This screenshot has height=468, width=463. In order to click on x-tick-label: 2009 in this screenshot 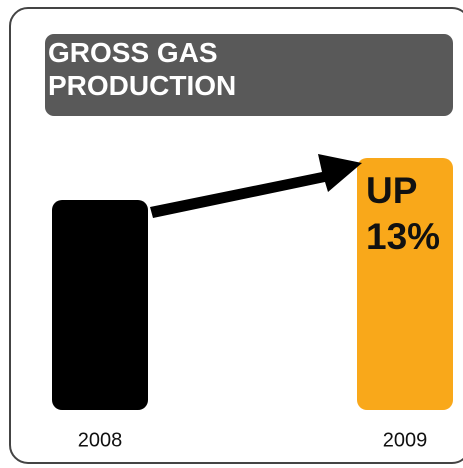, I will do `click(405, 440)`.